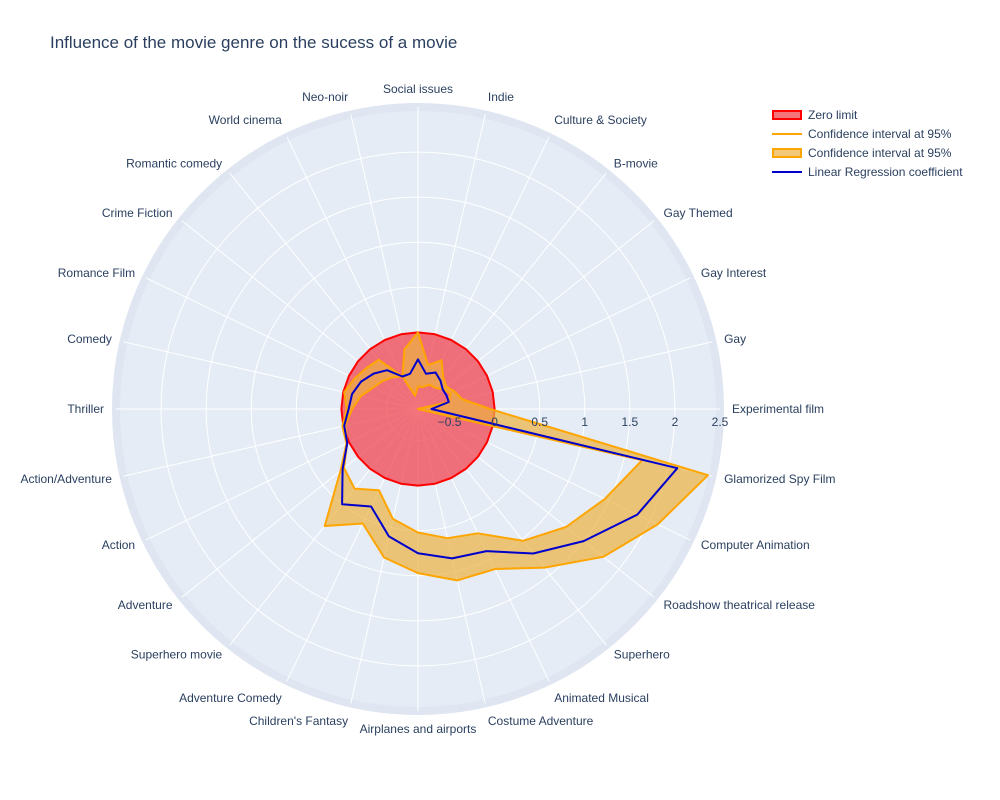 The width and height of the screenshot is (1000, 800). I want to click on legend-label: Linear Regression coefficient, so click(885, 171).